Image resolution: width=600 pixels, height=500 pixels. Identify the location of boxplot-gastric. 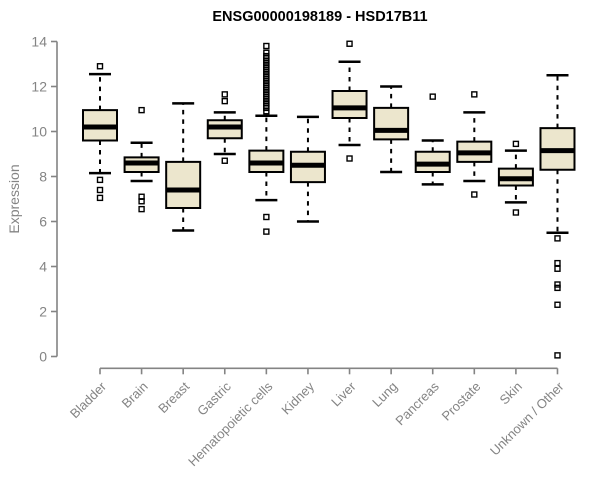
(224, 127).